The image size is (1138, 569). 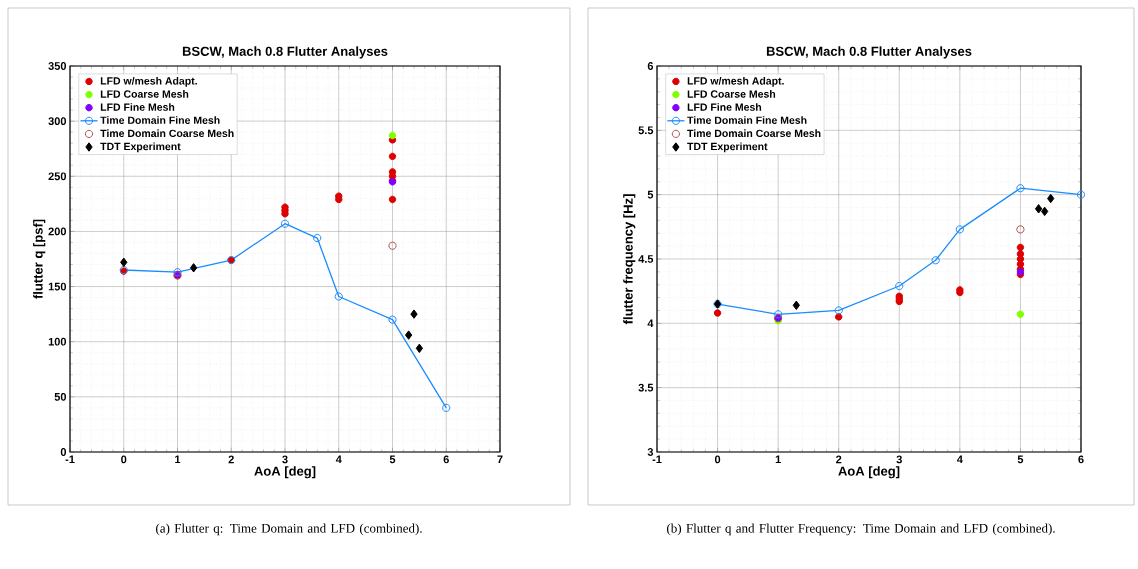 I want to click on y-tick-label: 5.5, so click(x=646, y=130).